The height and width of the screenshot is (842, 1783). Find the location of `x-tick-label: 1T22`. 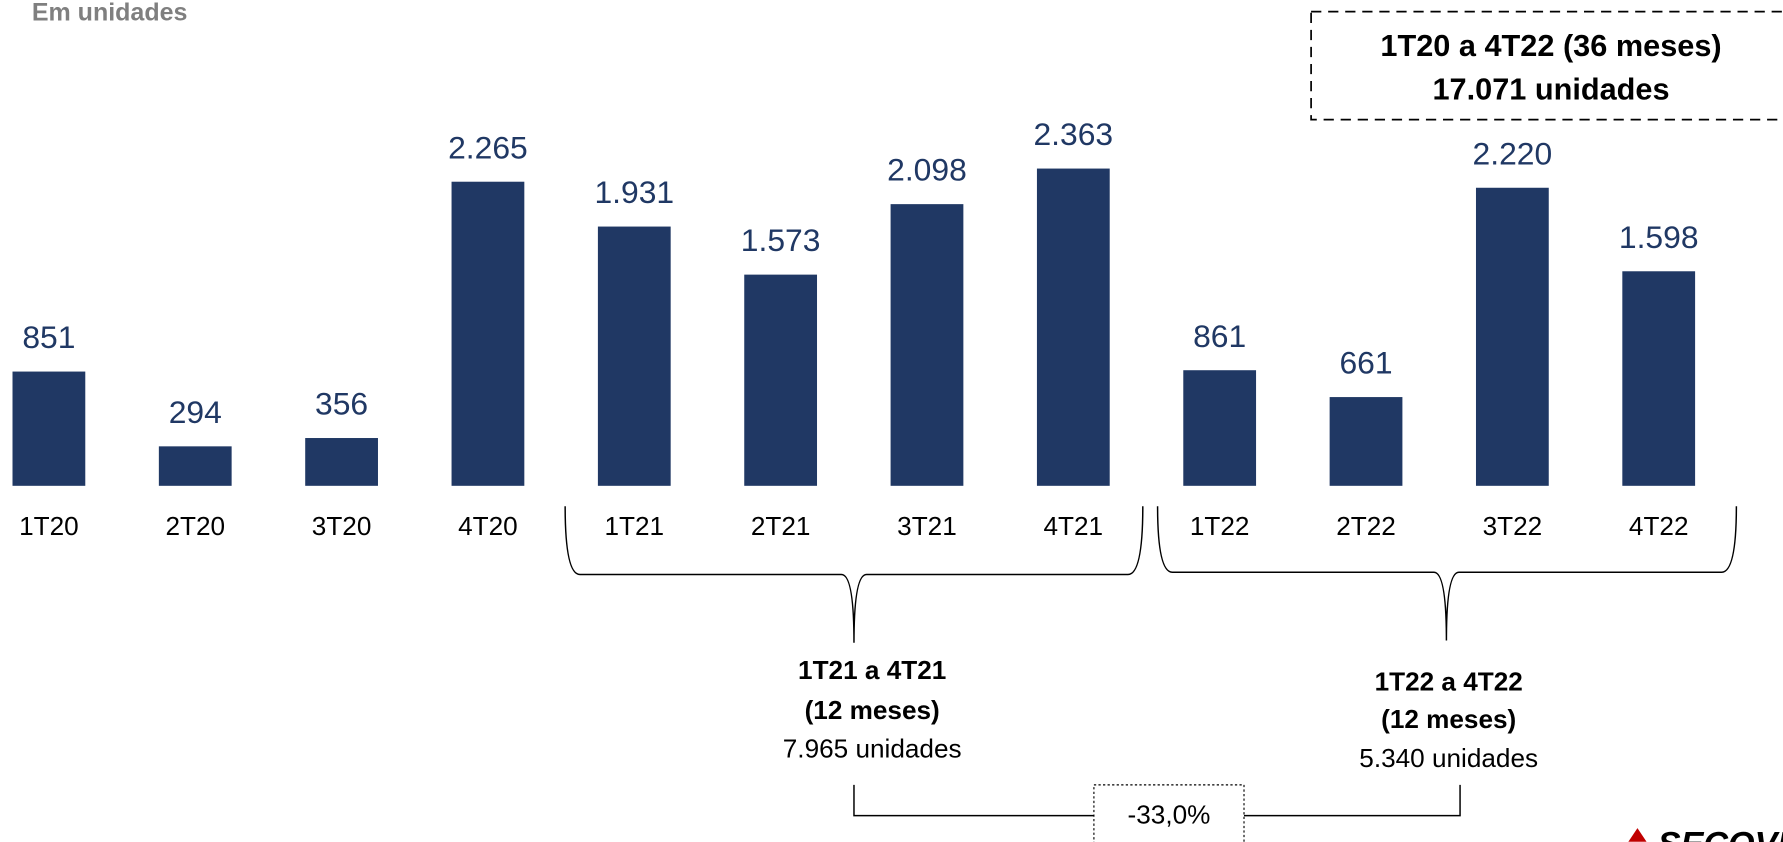

x-tick-label: 1T22 is located at coordinates (1220, 526).